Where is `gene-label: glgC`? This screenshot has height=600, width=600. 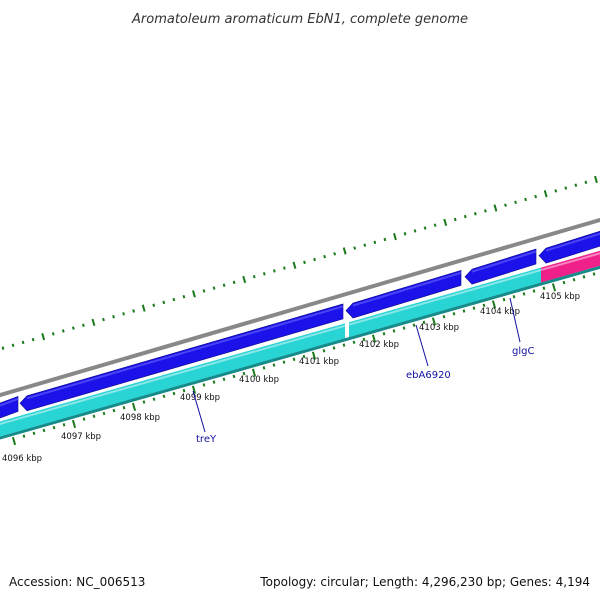 gene-label: glgC is located at coordinates (523, 351).